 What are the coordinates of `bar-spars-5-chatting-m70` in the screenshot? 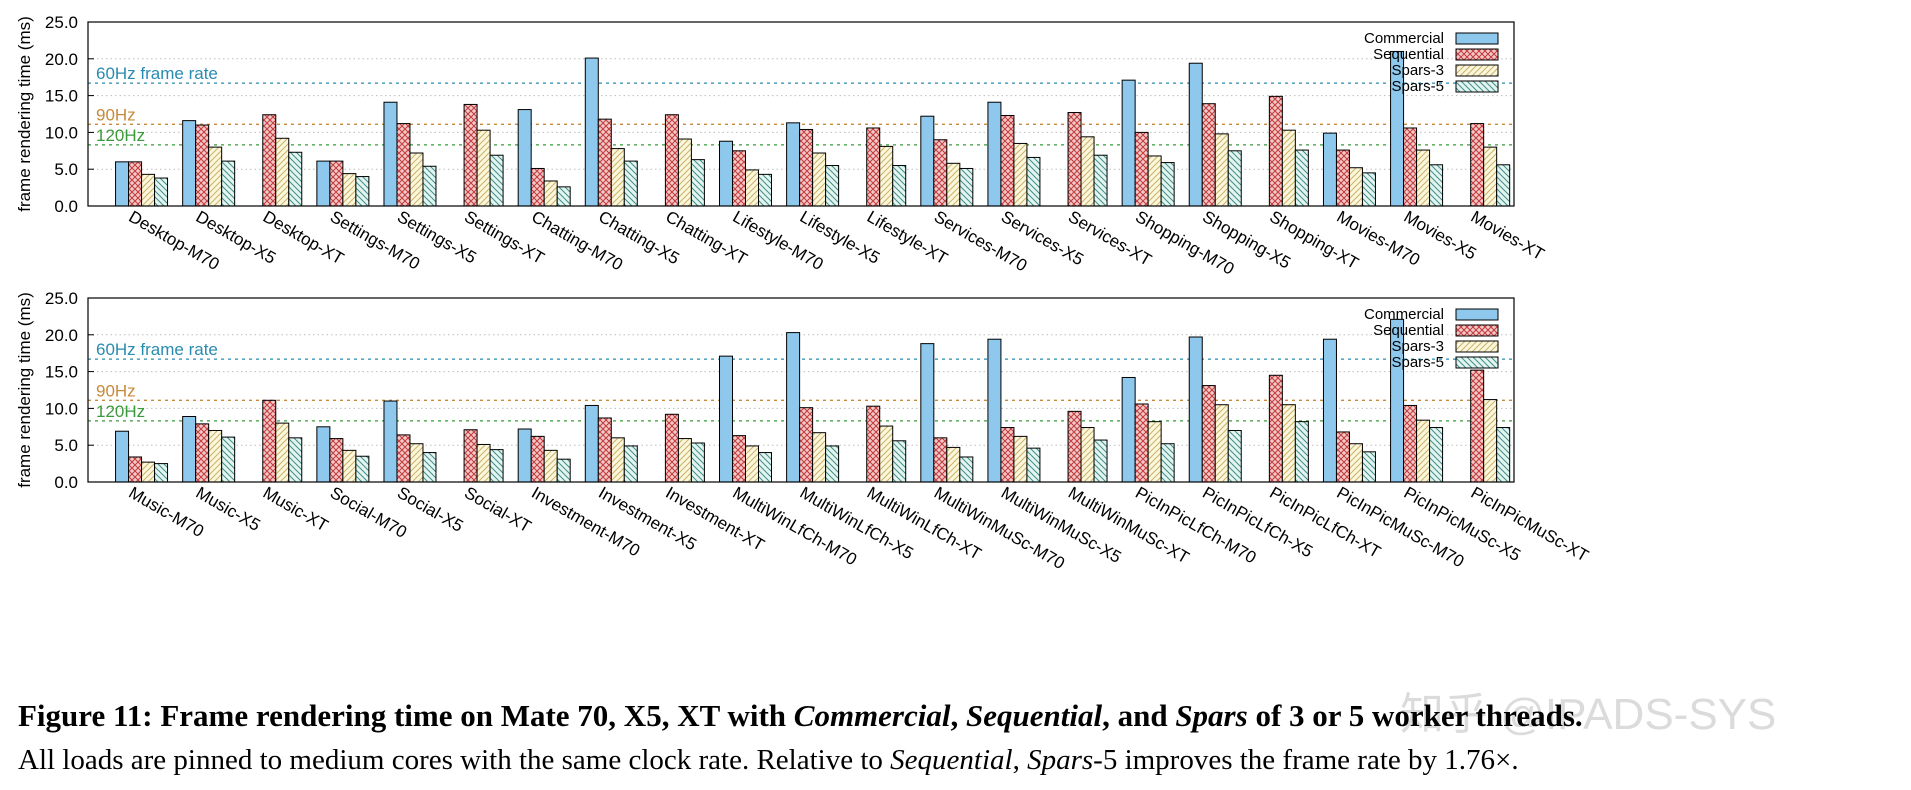 It's located at (563, 196).